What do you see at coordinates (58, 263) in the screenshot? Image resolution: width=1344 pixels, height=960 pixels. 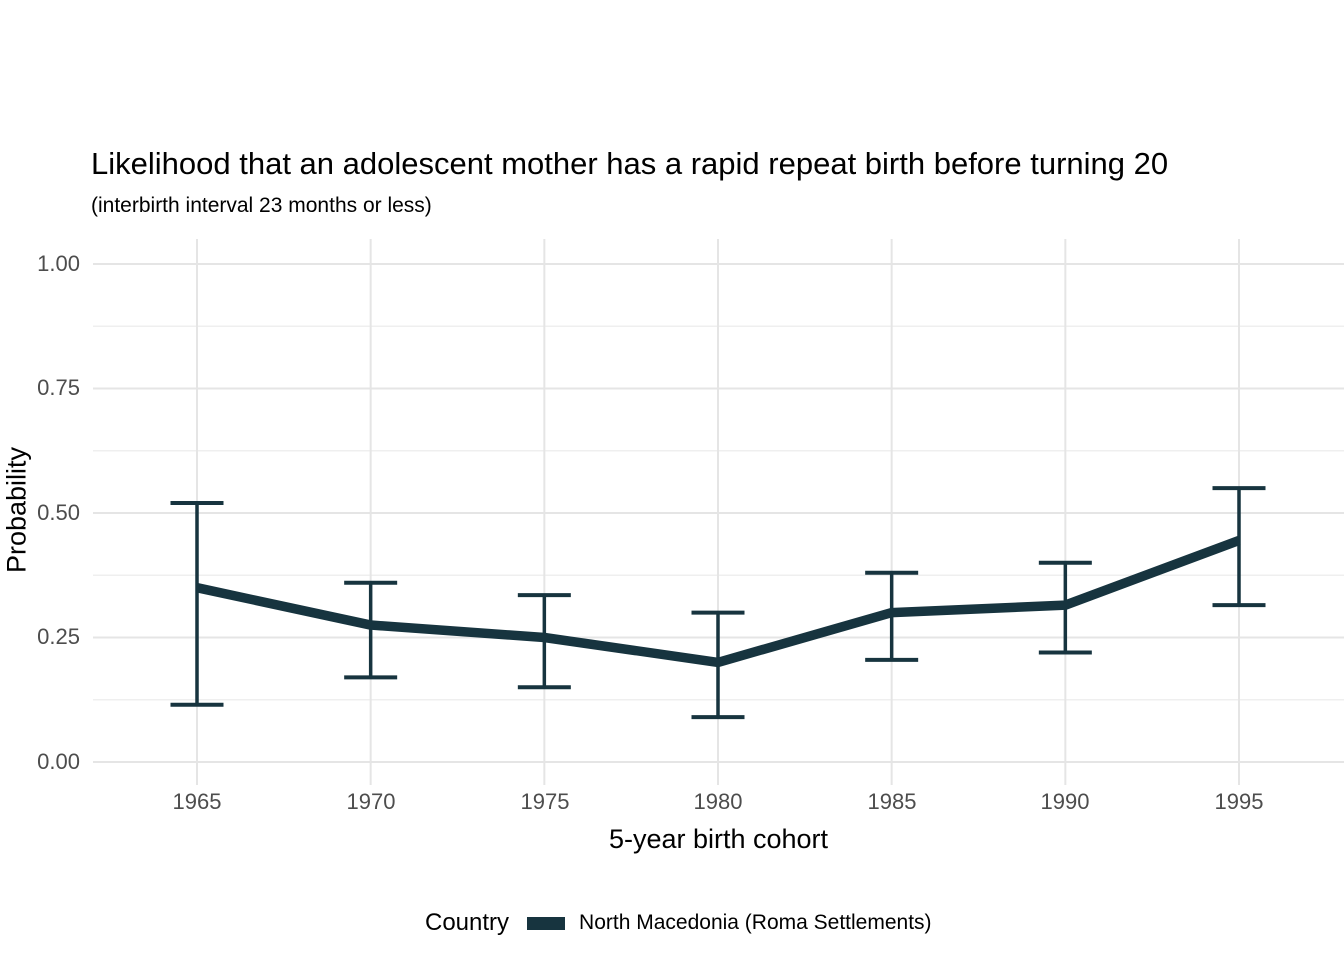 I see `y-tick-label: 1.00` at bounding box center [58, 263].